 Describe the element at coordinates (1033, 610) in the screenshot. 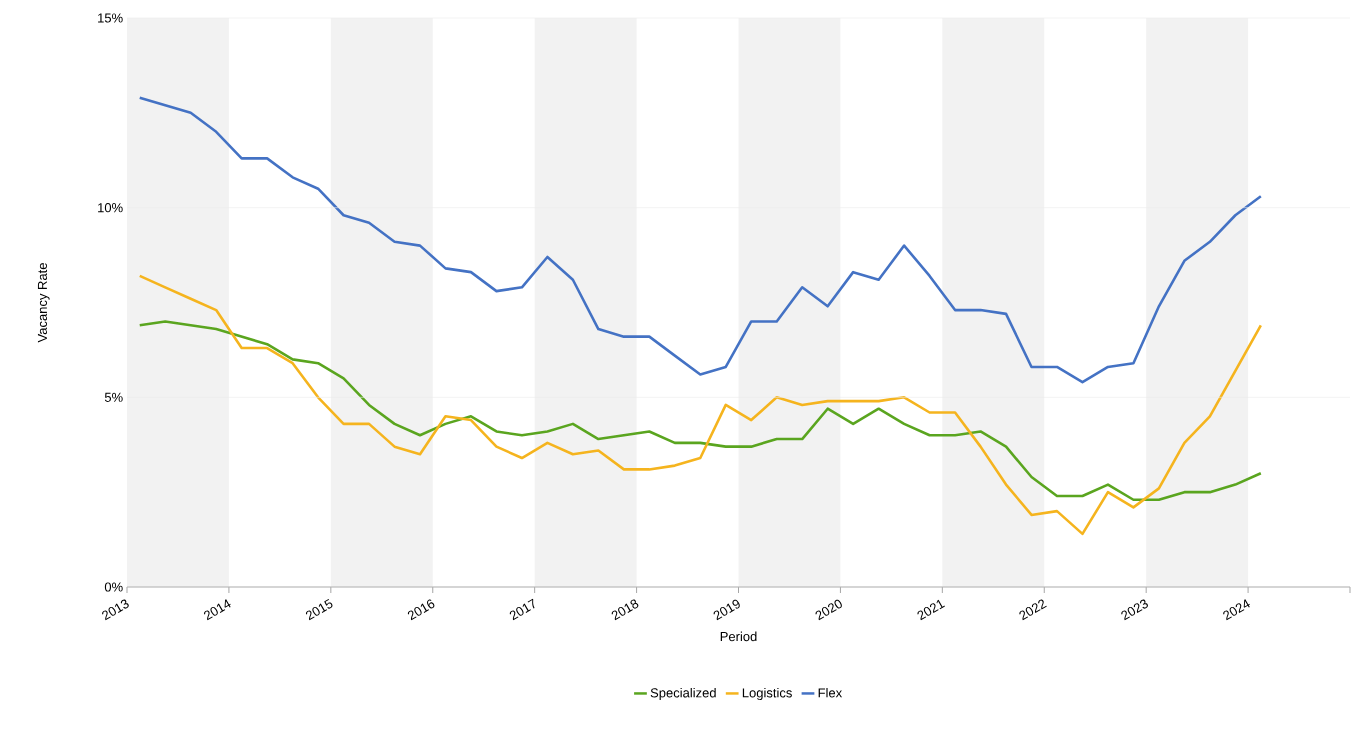

I see `x-tick-label: 2022` at that location.